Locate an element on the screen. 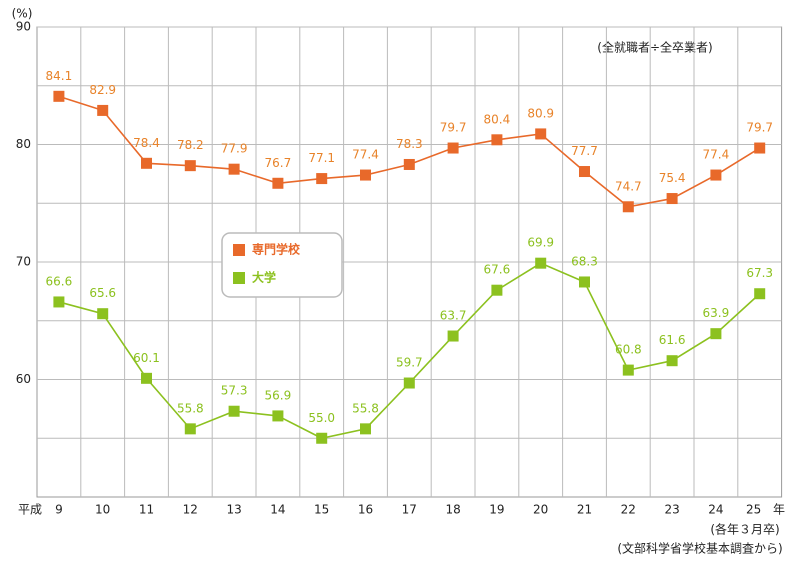  x-tick-label: 19 is located at coordinates (496, 510).